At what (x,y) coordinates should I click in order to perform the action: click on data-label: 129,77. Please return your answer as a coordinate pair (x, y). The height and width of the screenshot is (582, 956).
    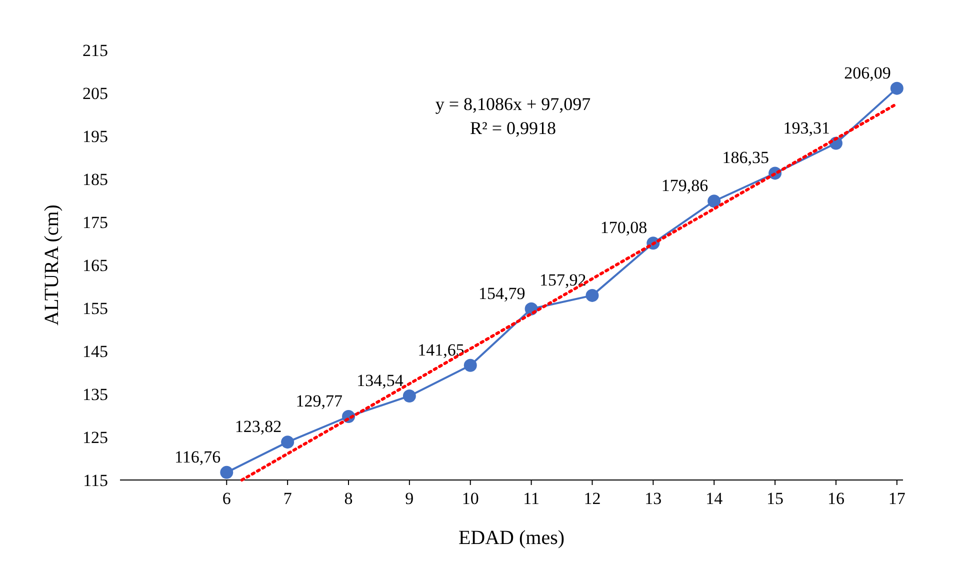
    Looking at the image, I should click on (319, 400).